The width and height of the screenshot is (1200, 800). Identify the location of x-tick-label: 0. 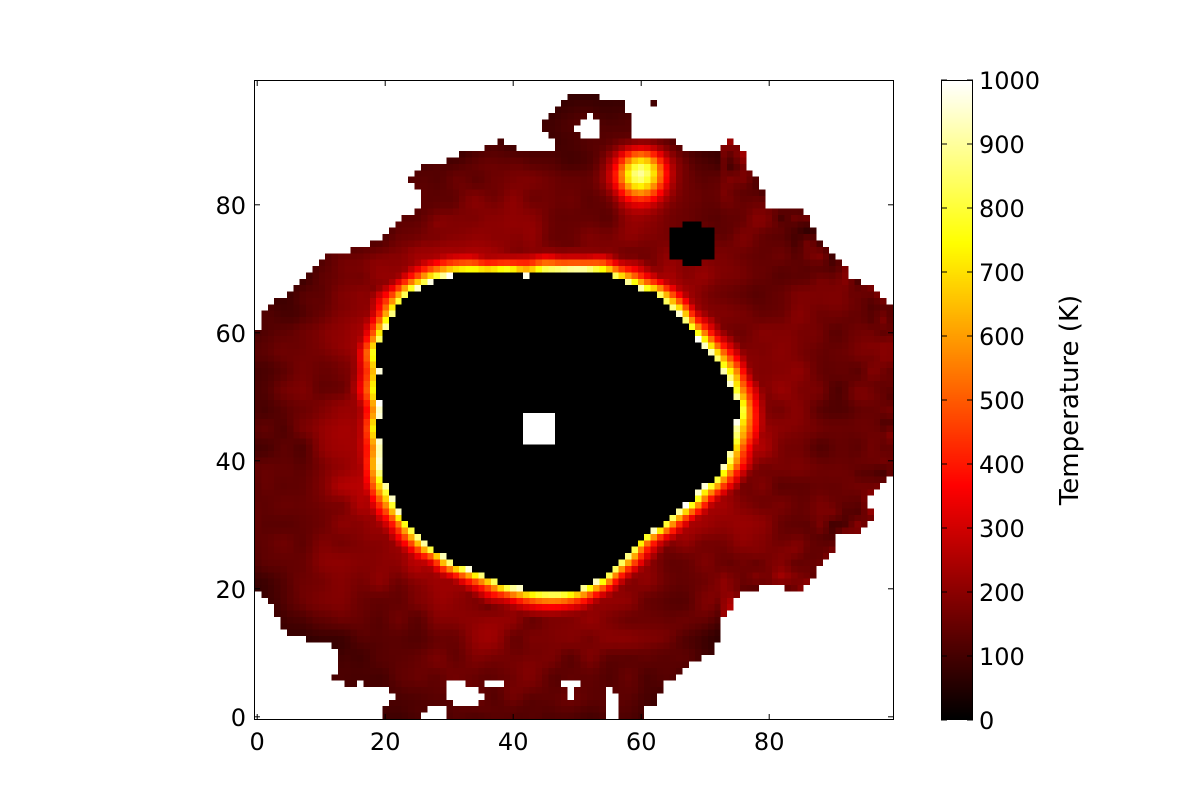
(257, 742).